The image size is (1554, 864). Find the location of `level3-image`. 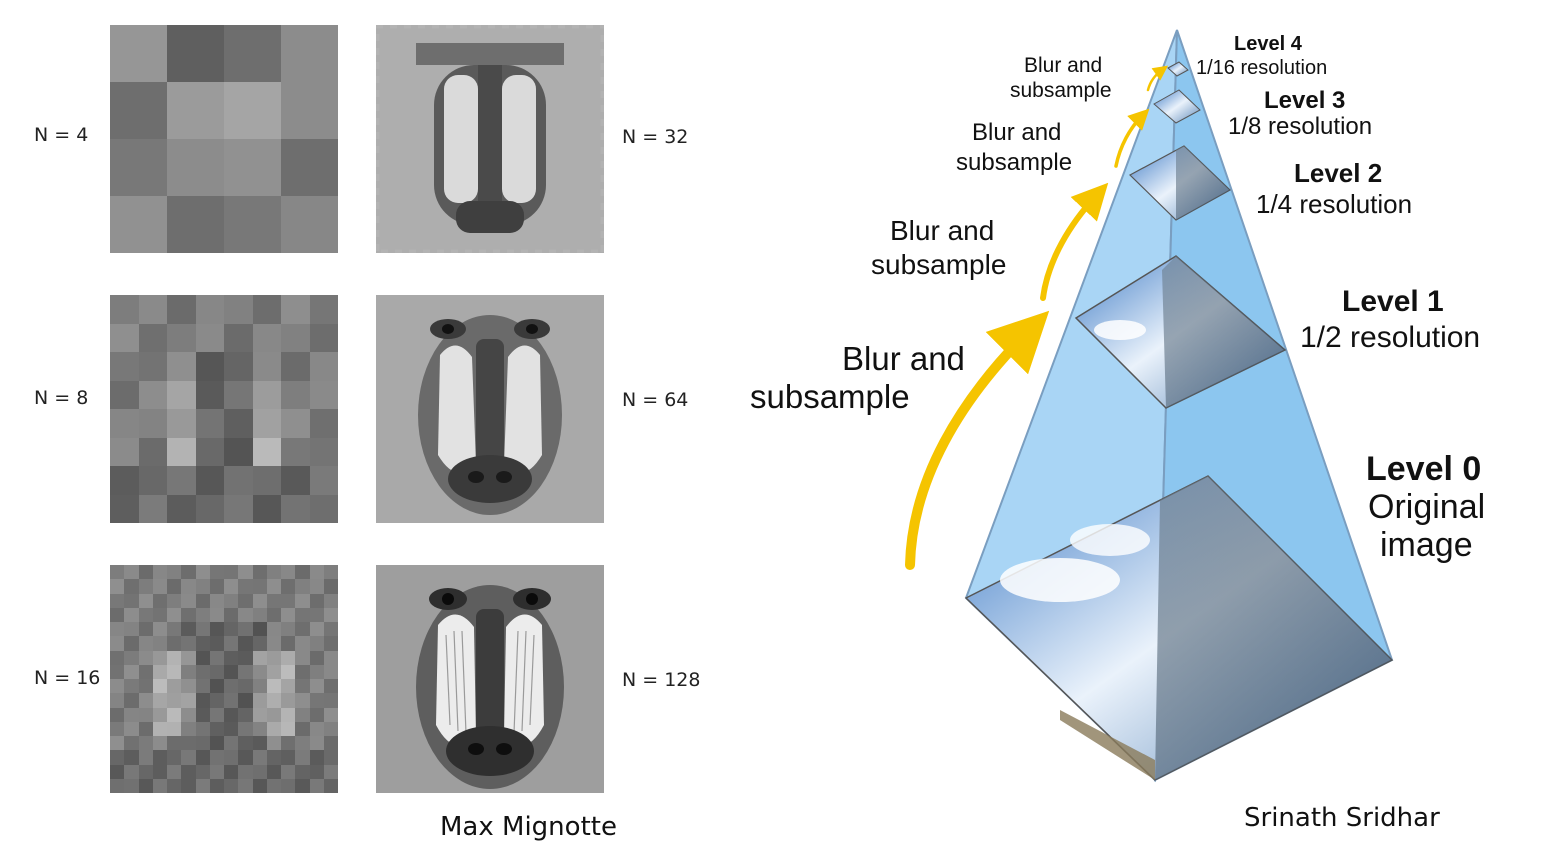

level3-image is located at coordinates (1177, 106).